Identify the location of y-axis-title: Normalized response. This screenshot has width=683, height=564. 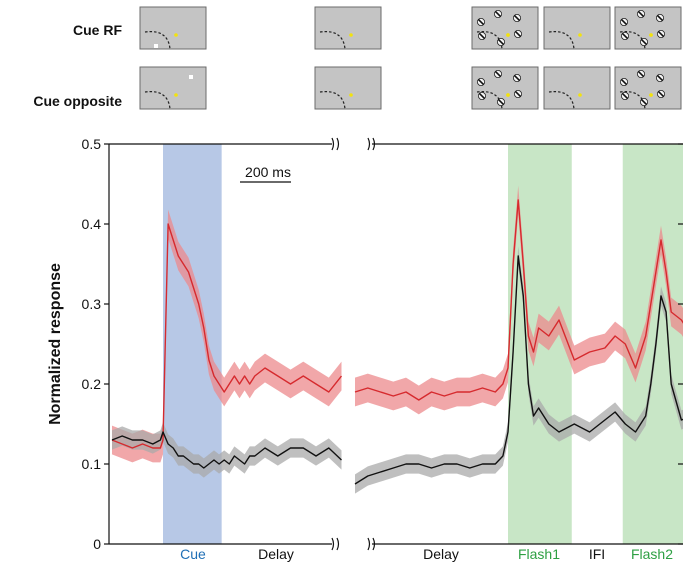
(55, 344).